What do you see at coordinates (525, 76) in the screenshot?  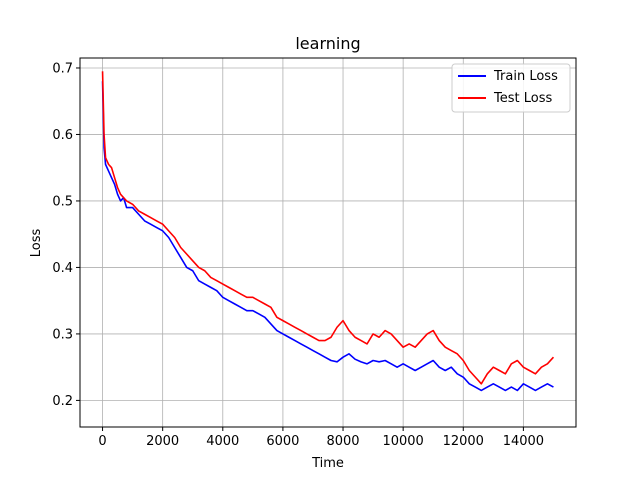 I see `legend-label-train-loss: Train Loss` at bounding box center [525, 76].